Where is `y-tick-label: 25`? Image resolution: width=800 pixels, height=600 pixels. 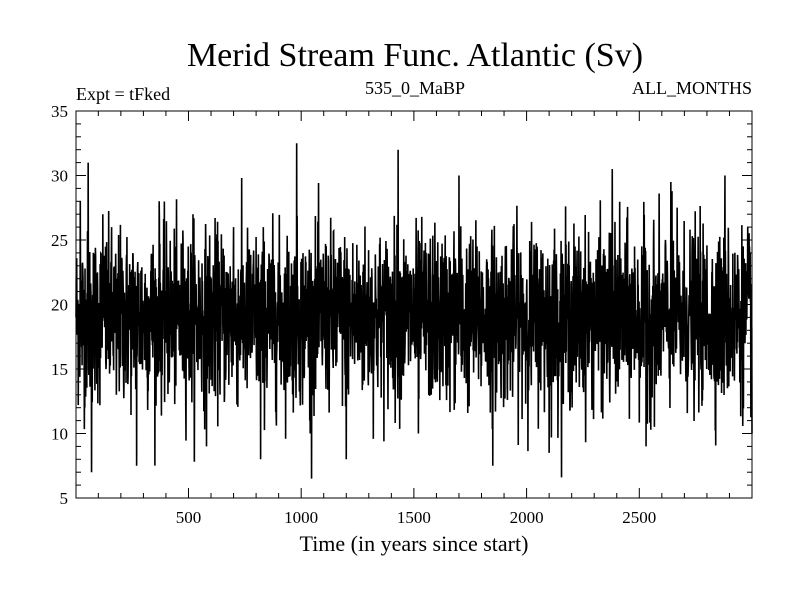 y-tick-label: 25 is located at coordinates (59, 240).